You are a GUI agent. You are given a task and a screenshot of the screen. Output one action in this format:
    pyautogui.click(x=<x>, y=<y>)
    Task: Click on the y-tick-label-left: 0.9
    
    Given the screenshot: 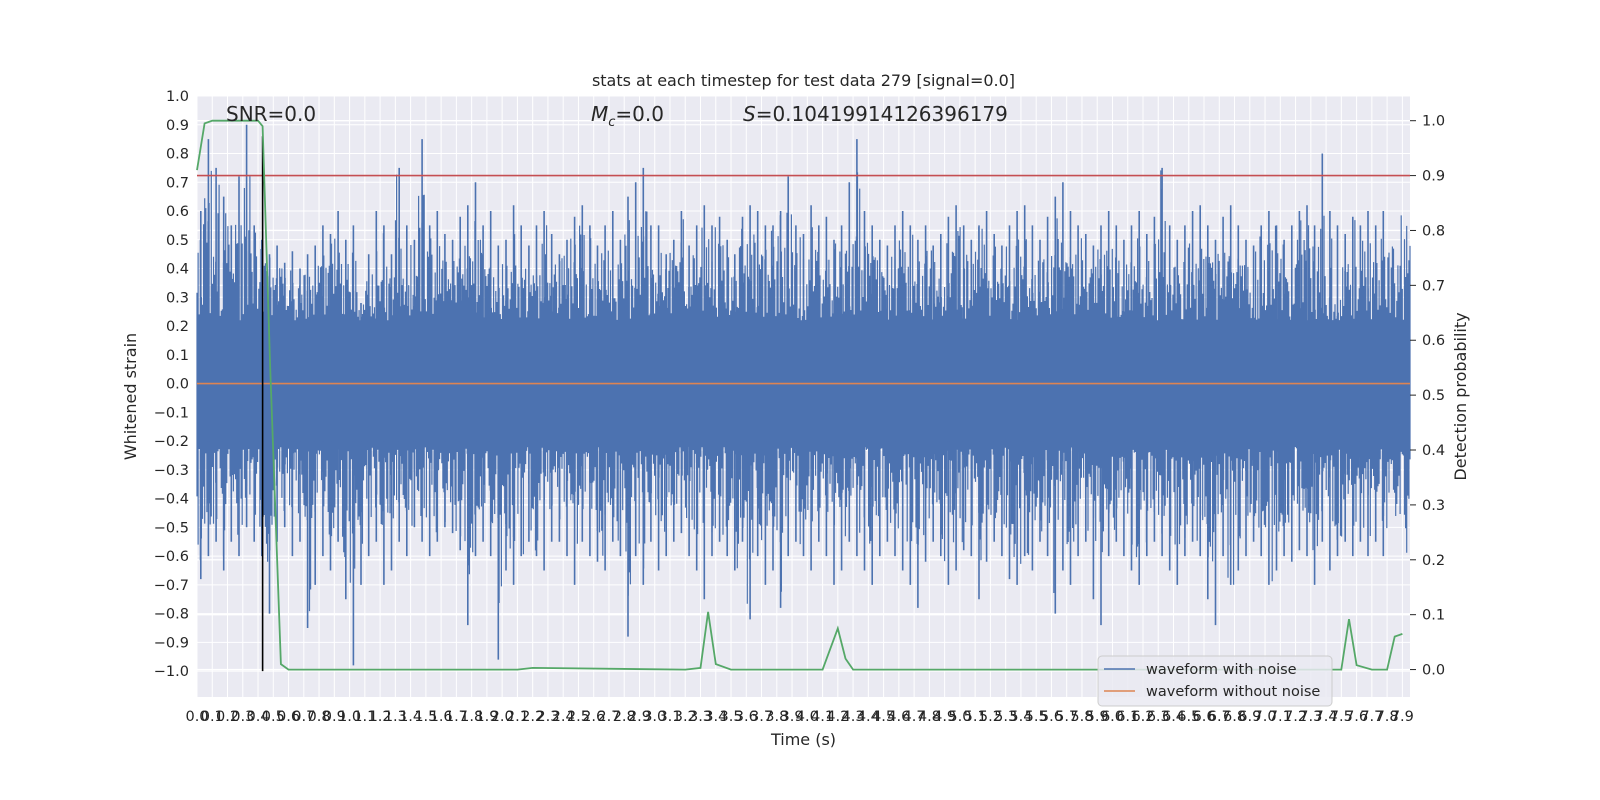 What is the action you would take?
    pyautogui.click(x=177, y=126)
    